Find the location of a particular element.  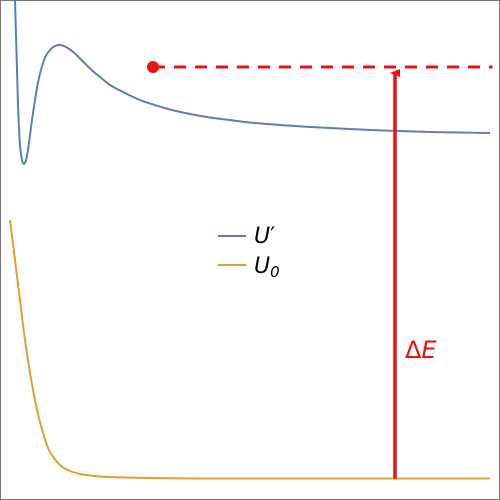

legend-label-u-prime: U′ is located at coordinates (264, 236).